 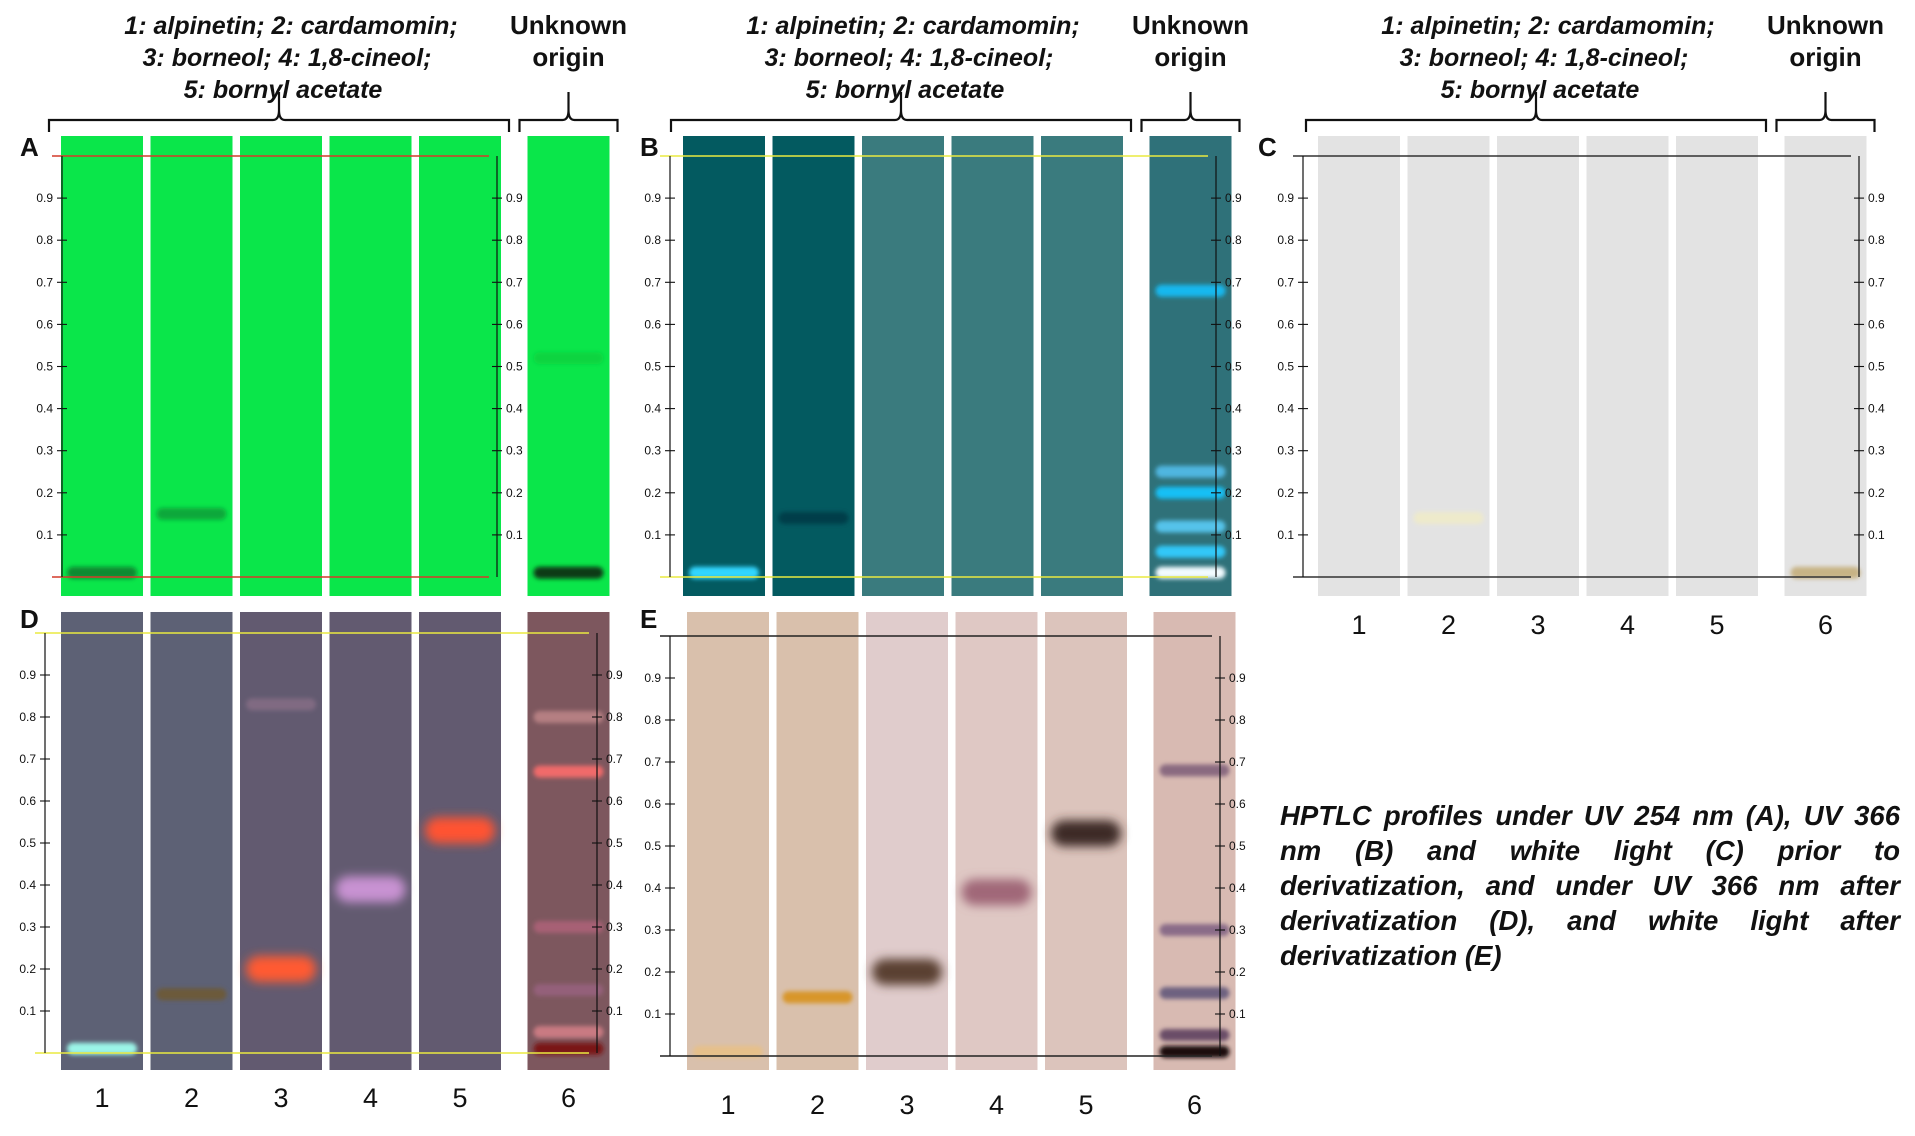 What do you see at coordinates (648, 619) in the screenshot?
I see `panel-label: E` at bounding box center [648, 619].